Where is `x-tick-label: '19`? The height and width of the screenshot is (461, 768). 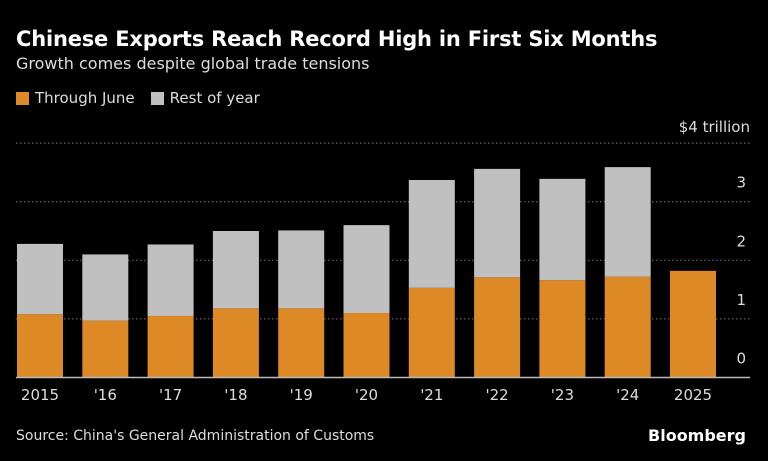
x-tick-label: '19 is located at coordinates (301, 395).